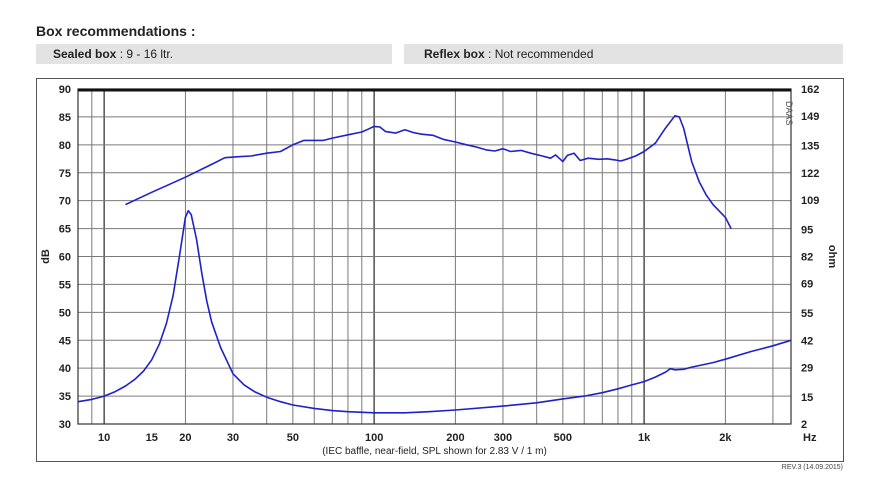 The width and height of the screenshot is (875, 500). What do you see at coordinates (65, 90) in the screenshot?
I see `y-left-tick-label: 90` at bounding box center [65, 90].